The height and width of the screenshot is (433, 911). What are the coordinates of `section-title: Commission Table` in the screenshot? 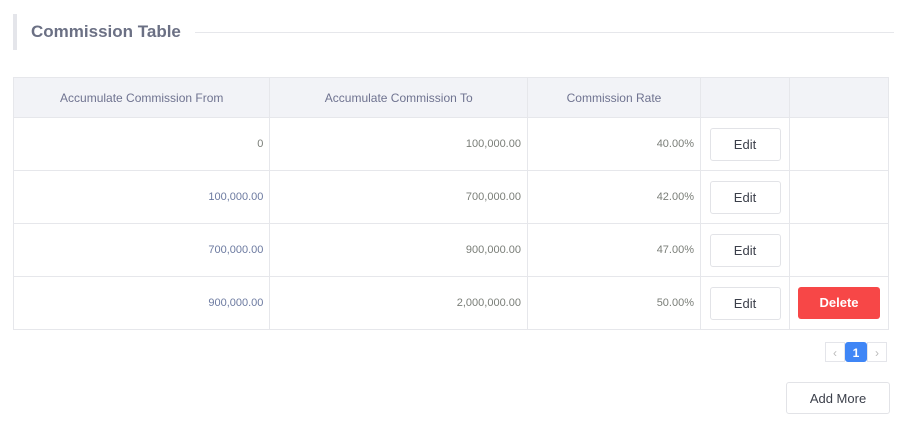 It's located at (106, 31).